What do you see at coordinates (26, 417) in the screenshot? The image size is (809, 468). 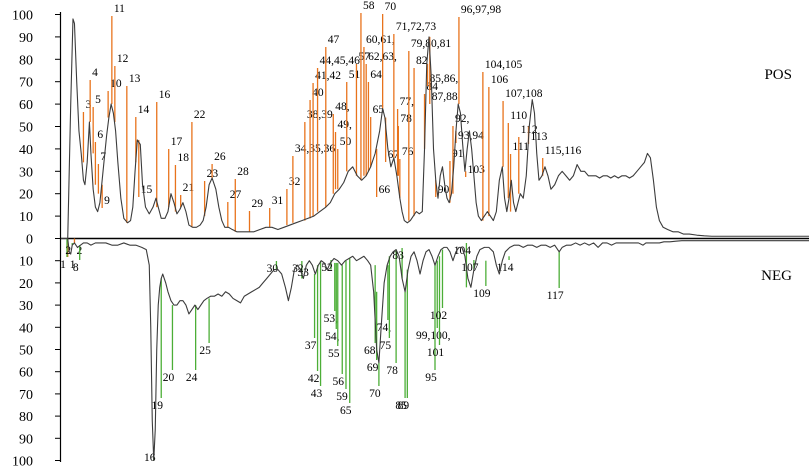 I see `neg-tick-label: 80` at bounding box center [26, 417].